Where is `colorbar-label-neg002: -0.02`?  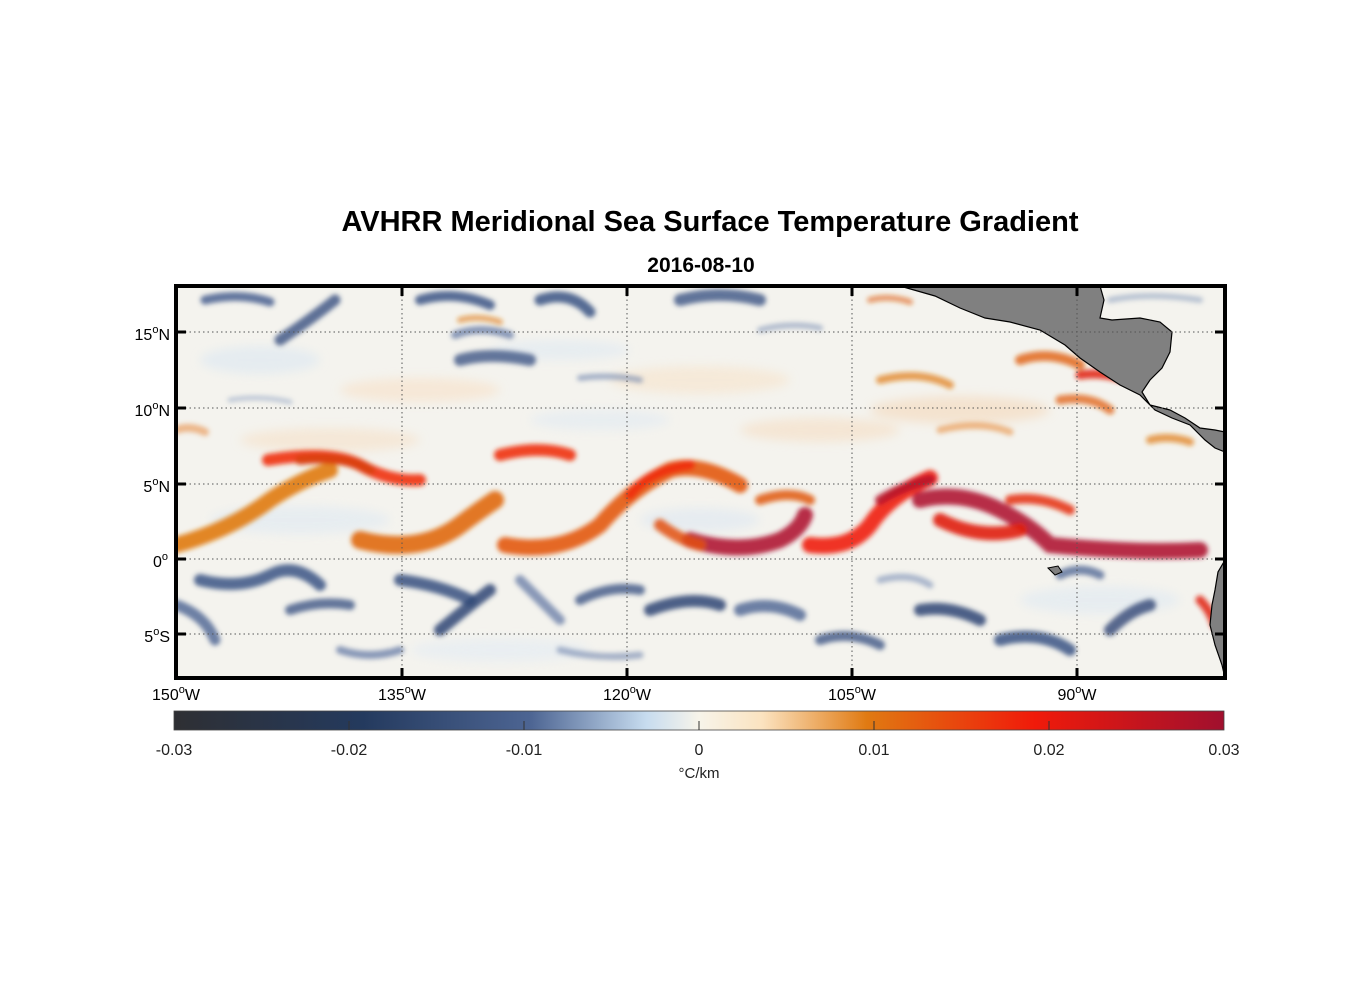
colorbar-label-neg002: -0.02 is located at coordinates (349, 750).